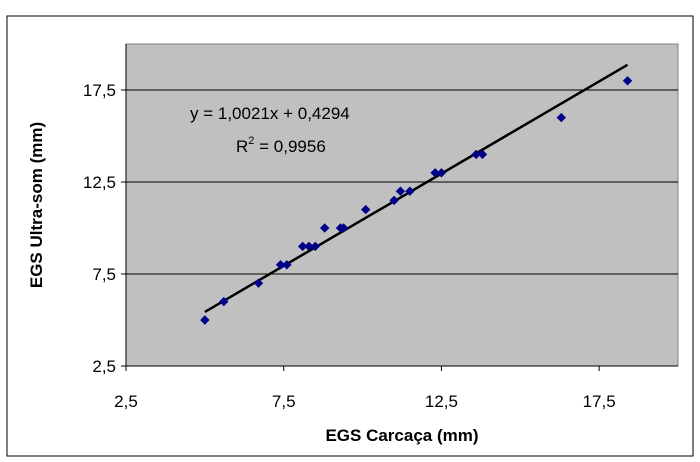  Describe the element at coordinates (251, 141) in the screenshot. I see `r-squared-exponent: 2` at that location.